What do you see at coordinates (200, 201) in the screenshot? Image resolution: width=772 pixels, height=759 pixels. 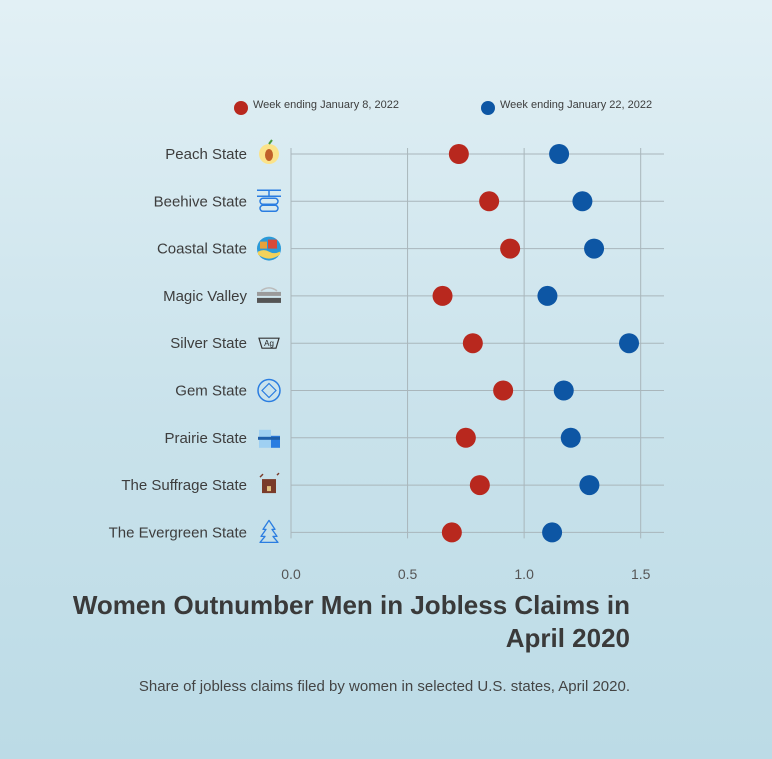 I see `category-label: Beehive State` at bounding box center [200, 201].